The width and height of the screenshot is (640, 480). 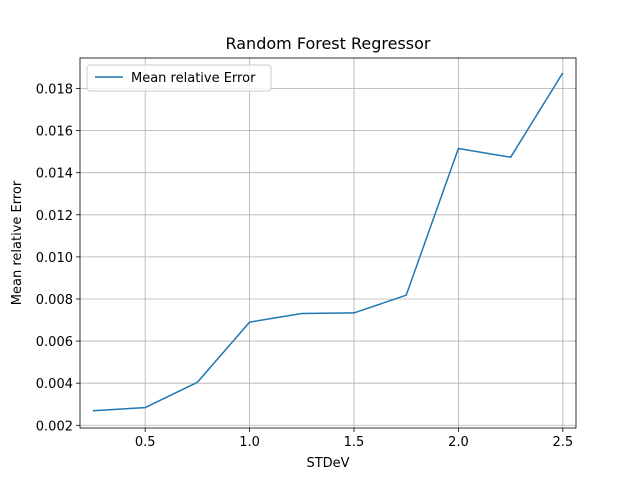 What do you see at coordinates (54, 132) in the screenshot?
I see `y-tick-label: 0.016` at bounding box center [54, 132].